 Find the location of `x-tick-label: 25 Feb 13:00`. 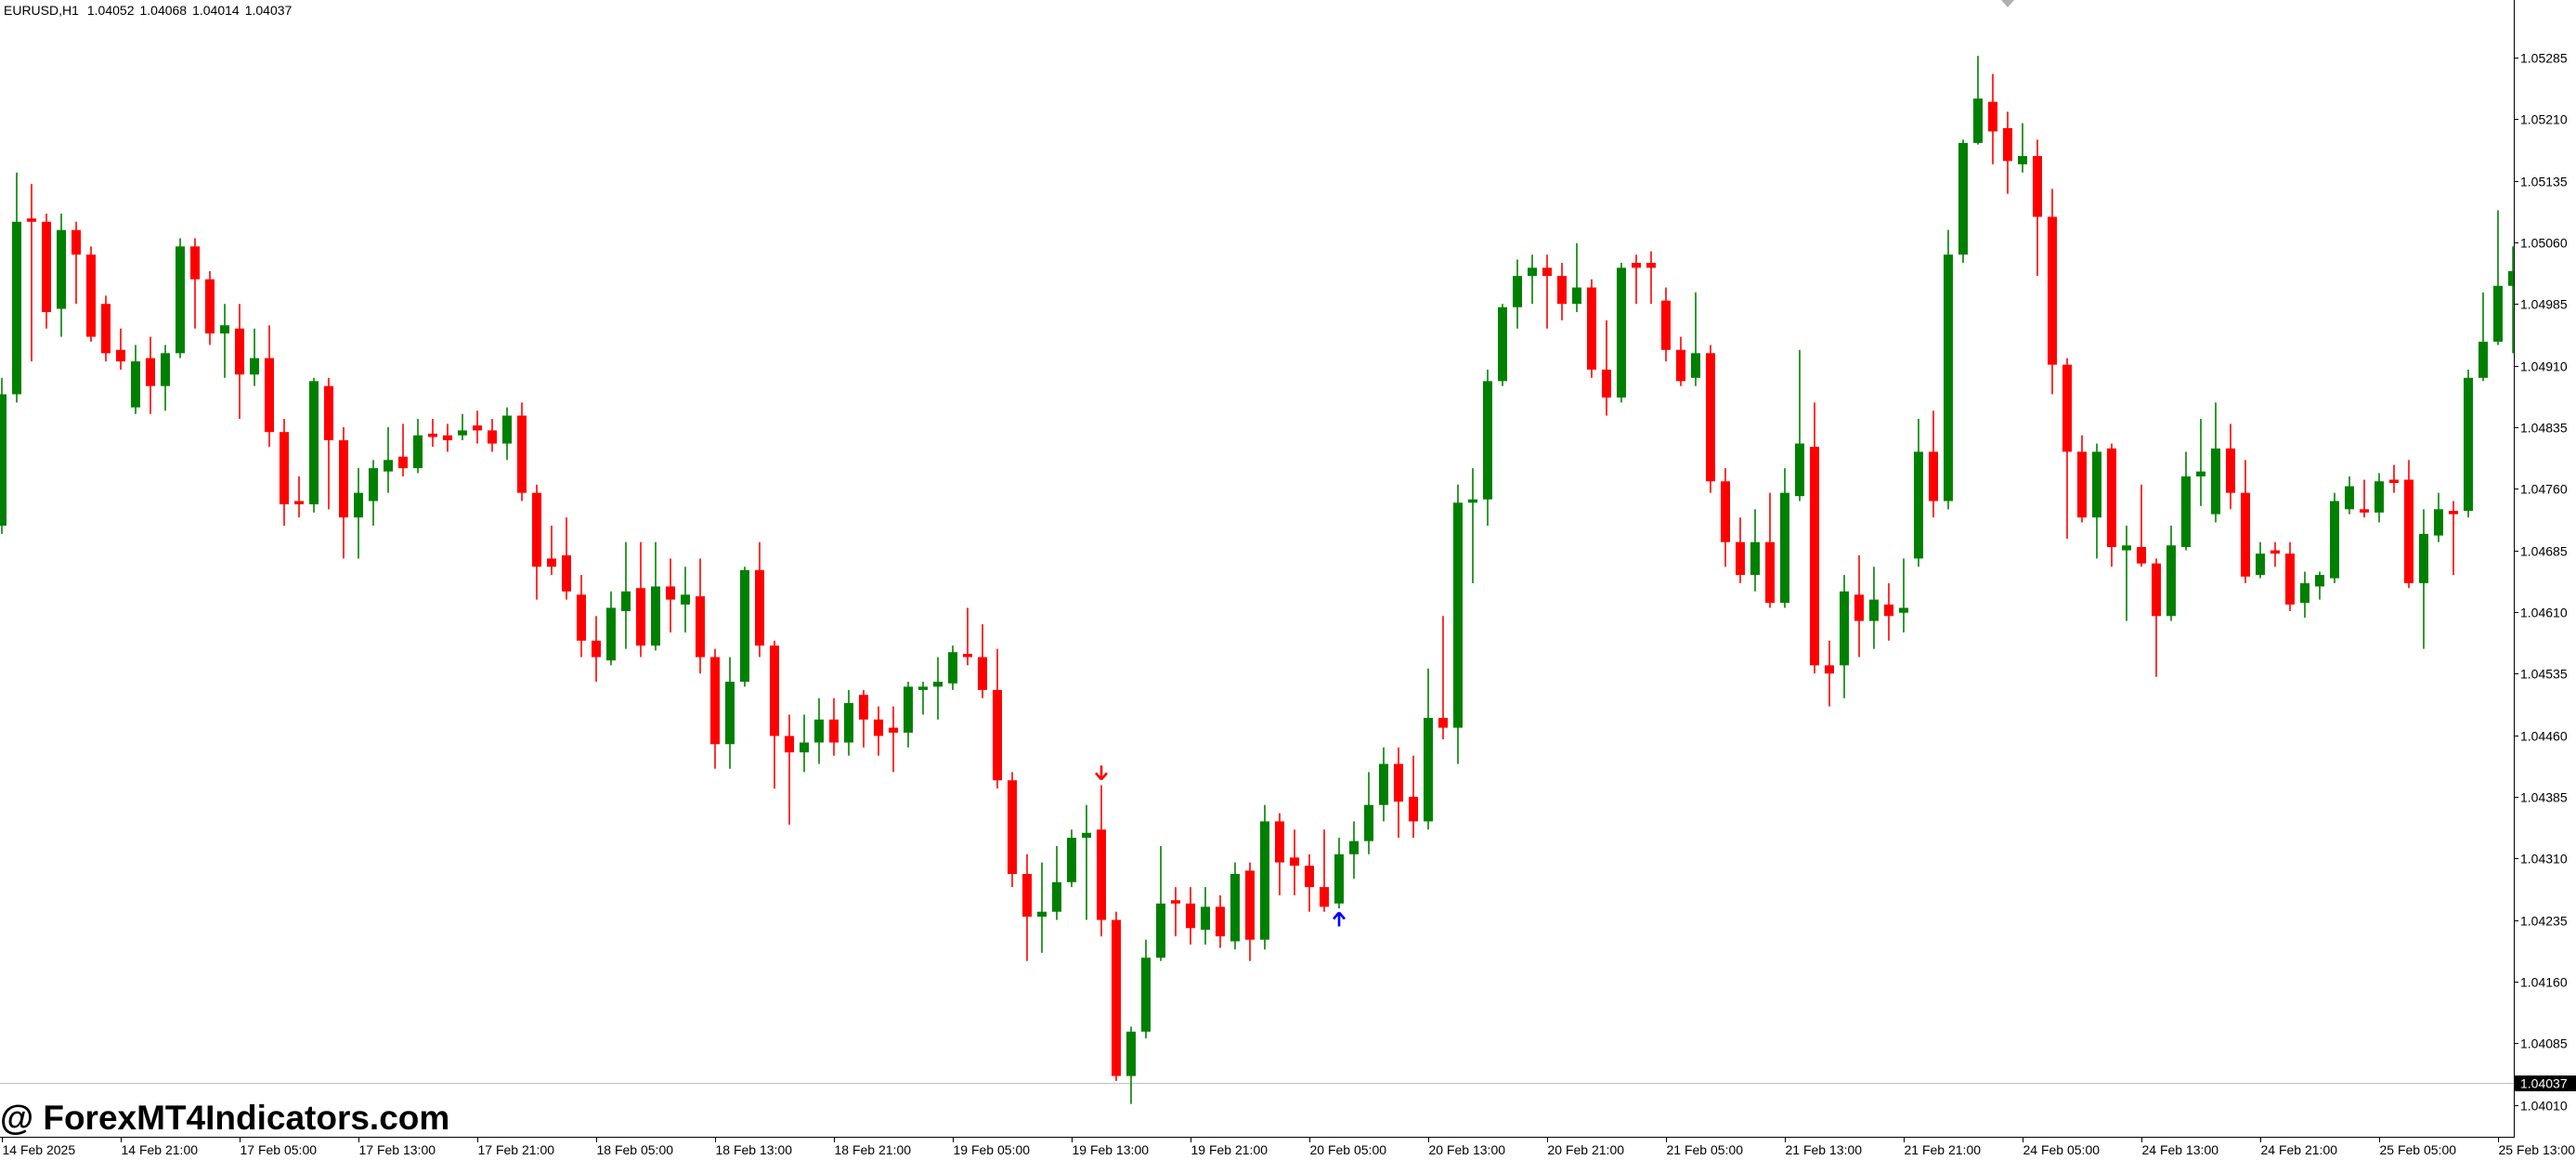

x-tick-label: 25 Feb 13:00 is located at coordinates (2537, 1149).